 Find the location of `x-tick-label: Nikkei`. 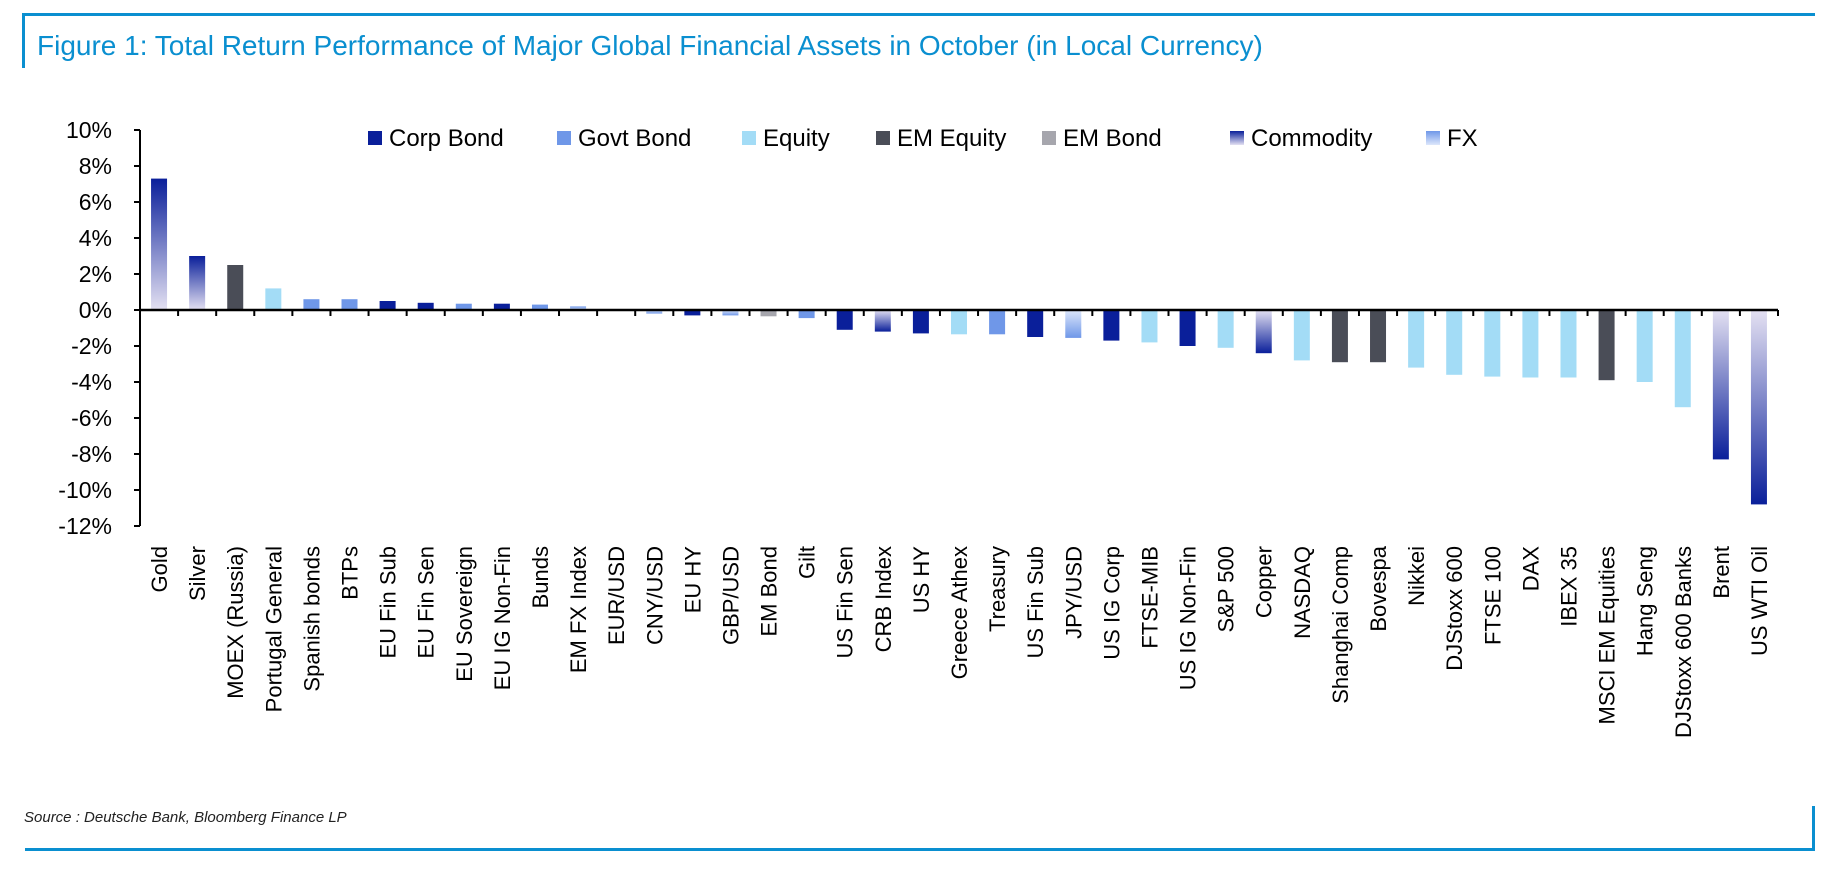

x-tick-label: Nikkei is located at coordinates (1416, 576).